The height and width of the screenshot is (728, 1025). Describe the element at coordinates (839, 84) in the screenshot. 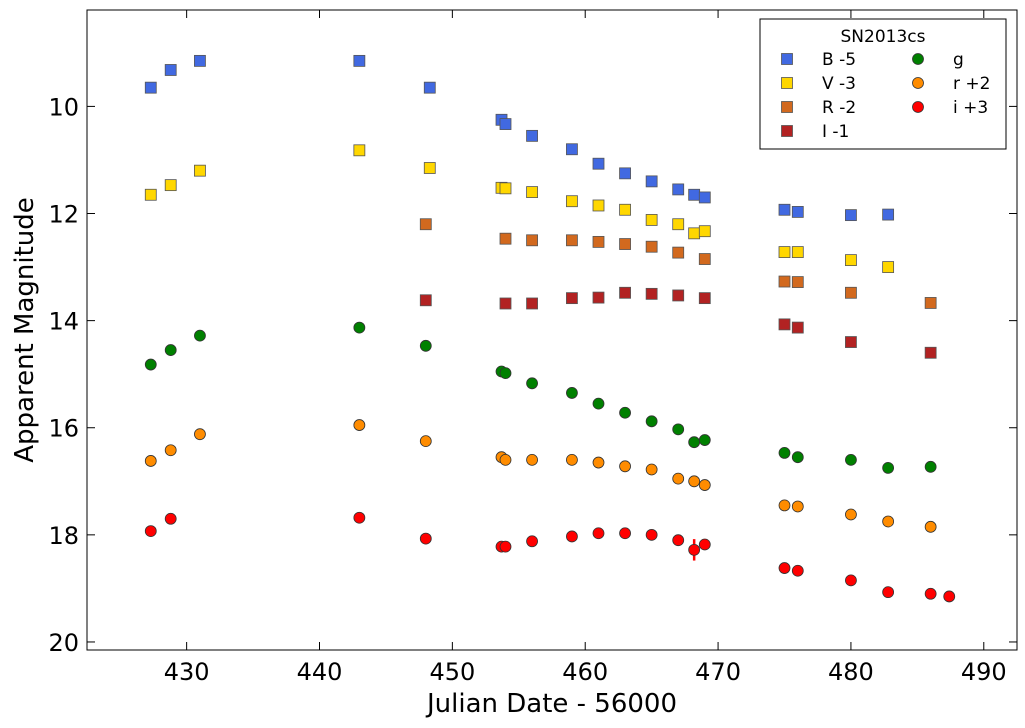

I see `legend-label: V -3` at that location.